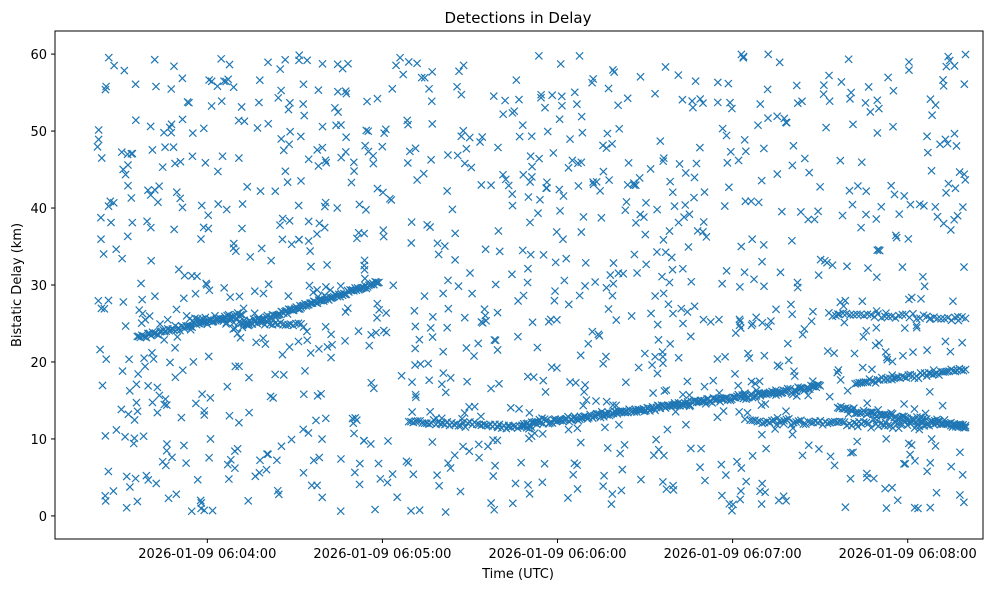 This screenshot has width=989, height=590. Describe the element at coordinates (17, 285) in the screenshot. I see `y-axis-label: Bistatic Delay (km)` at that location.